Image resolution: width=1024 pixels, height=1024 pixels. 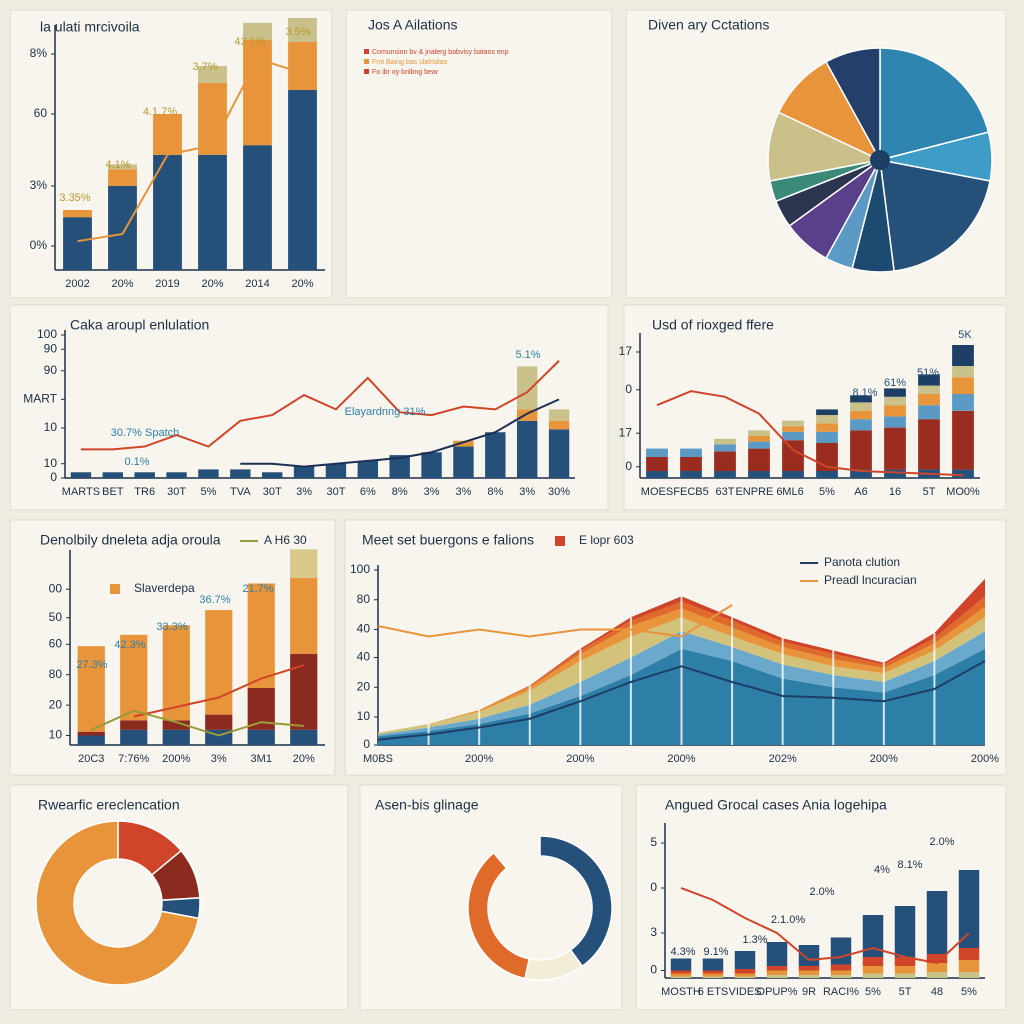 I want to click on annotation: 1.3%, so click(x=754, y=940).